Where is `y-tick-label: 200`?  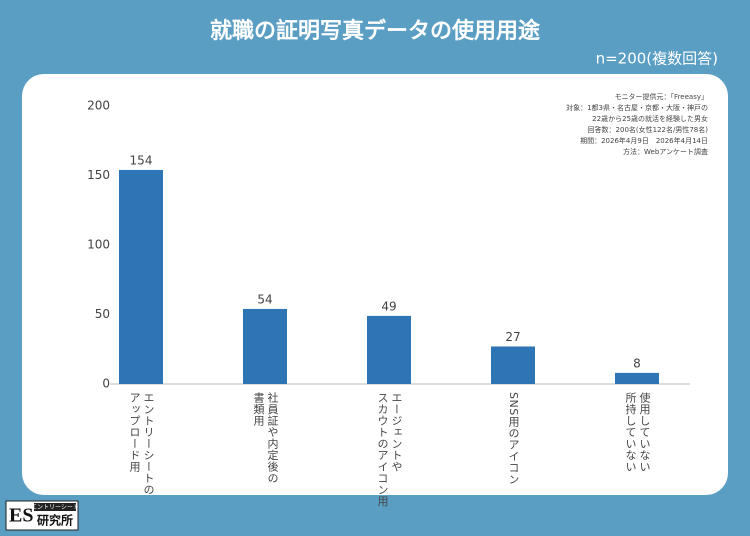
y-tick-label: 200 is located at coordinates (98, 106).